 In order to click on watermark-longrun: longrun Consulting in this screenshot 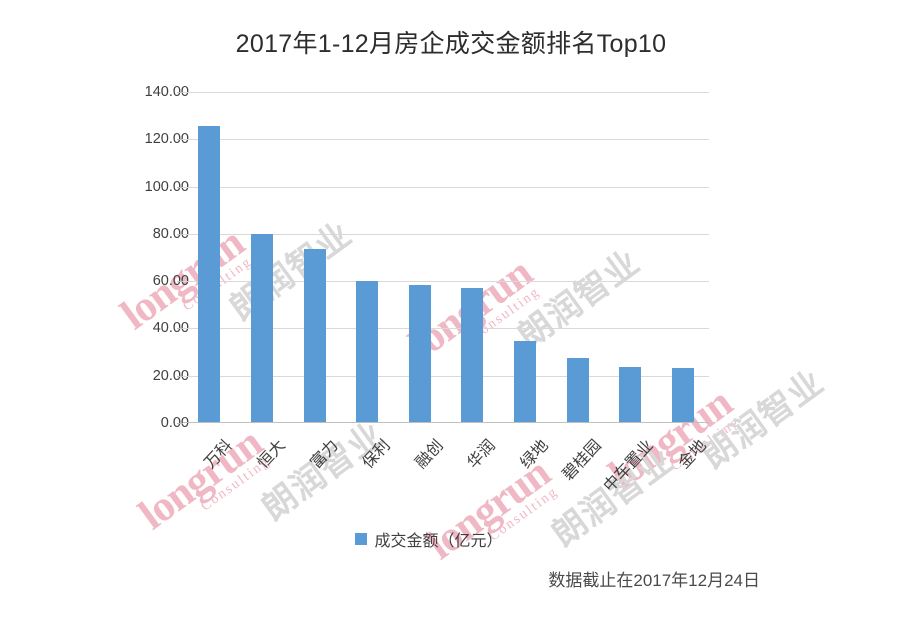, I will do `click(491, 512)`.